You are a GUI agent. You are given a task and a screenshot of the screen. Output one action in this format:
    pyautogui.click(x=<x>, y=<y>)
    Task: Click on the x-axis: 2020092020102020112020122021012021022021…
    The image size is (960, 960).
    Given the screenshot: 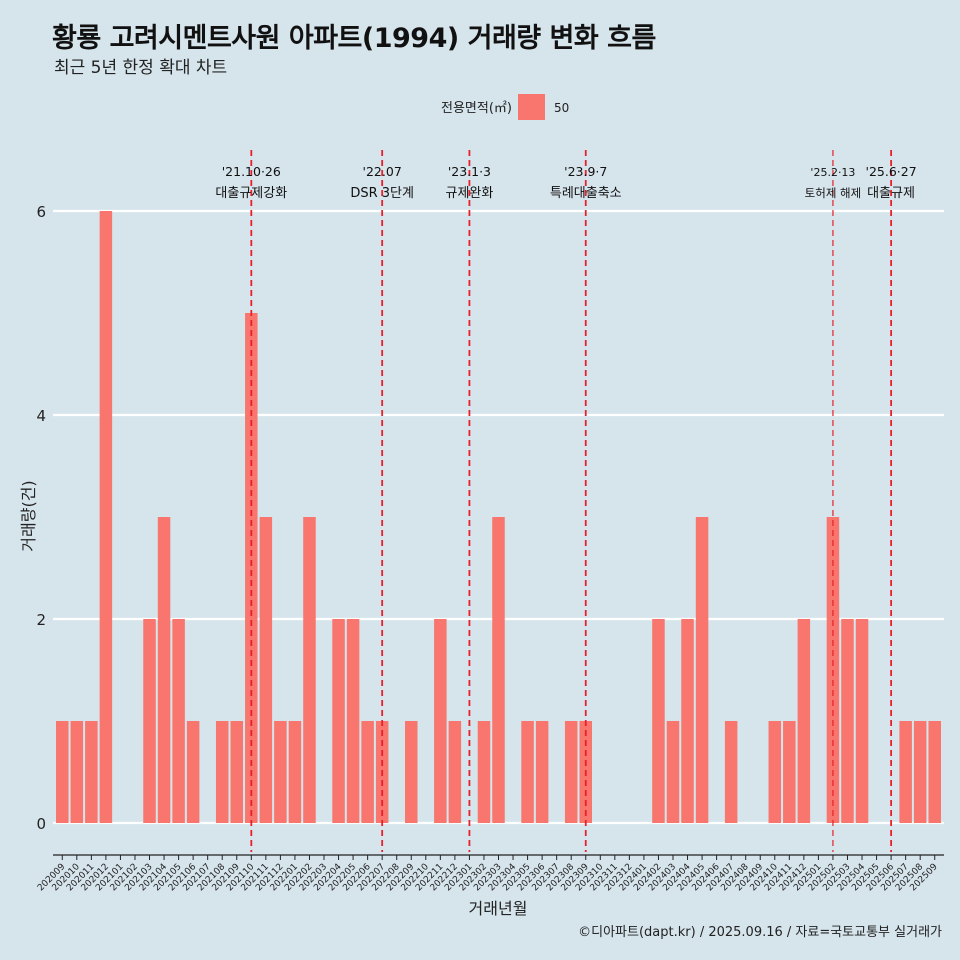 What is the action you would take?
    pyautogui.click(x=490, y=873)
    